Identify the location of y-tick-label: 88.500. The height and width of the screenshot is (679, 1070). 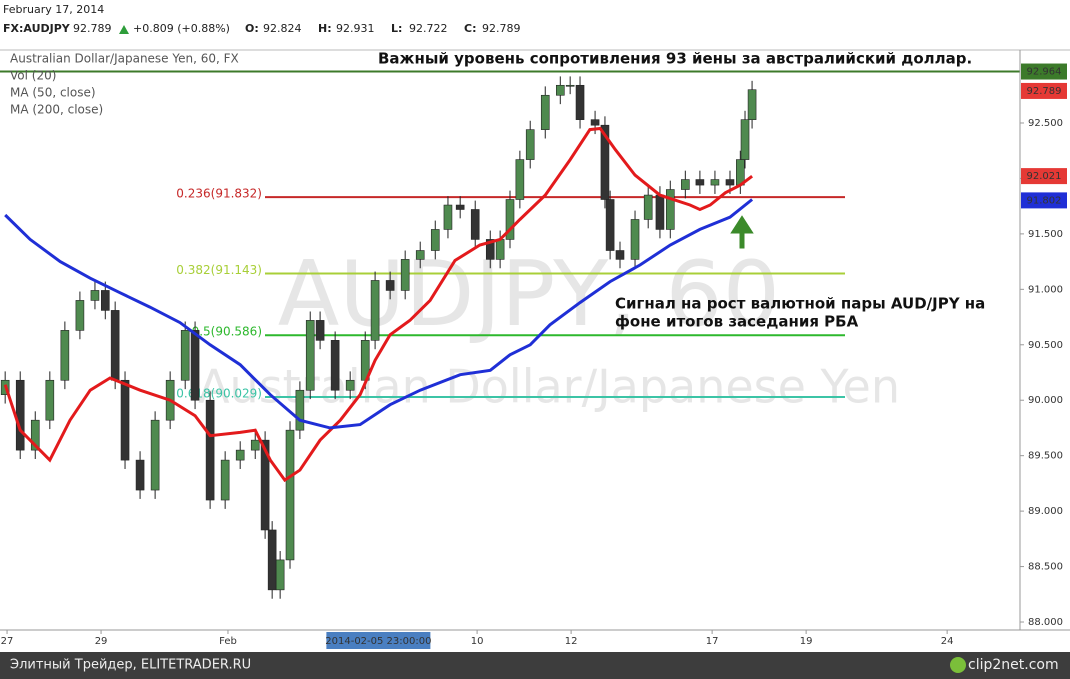
(1045, 567).